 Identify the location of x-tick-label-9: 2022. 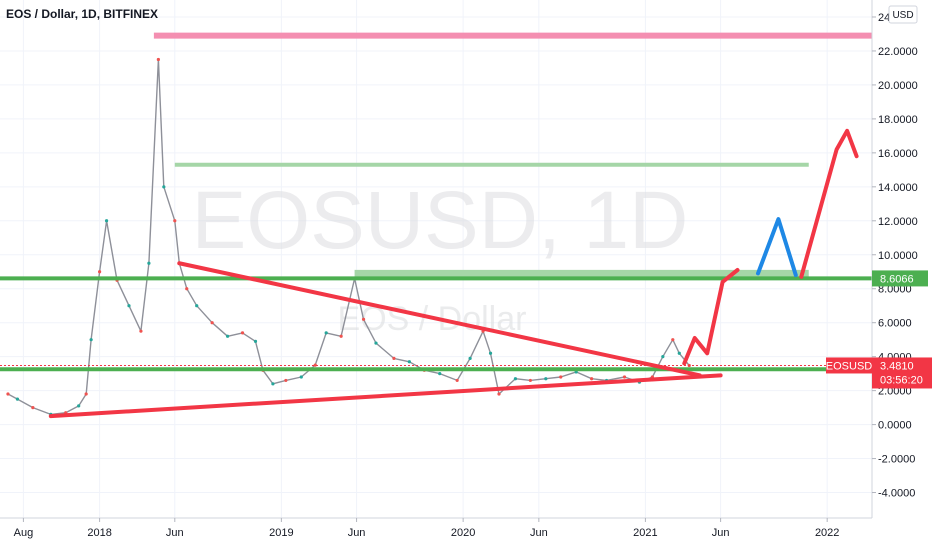
(827, 533).